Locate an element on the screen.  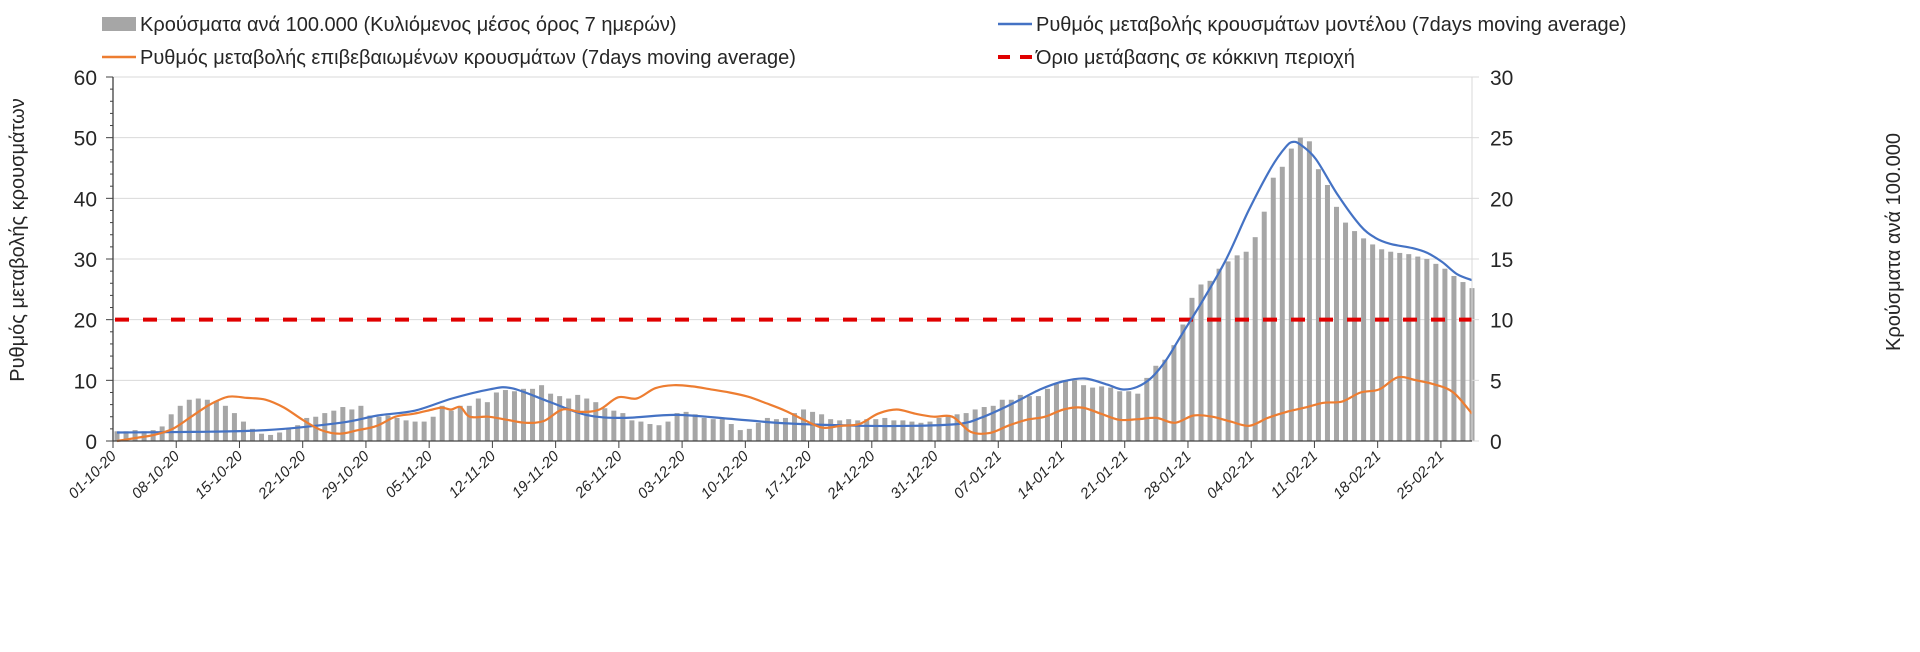
y2-tick-label: 20 is located at coordinates (1501, 199).